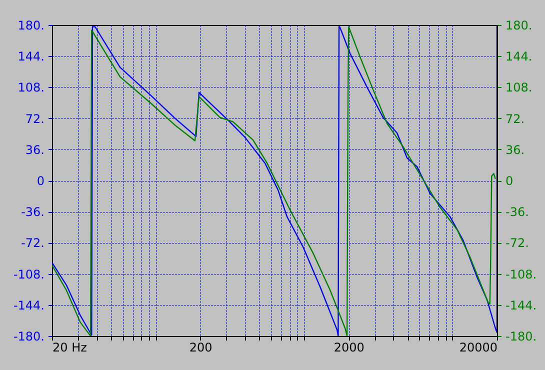 Image resolution: width=545 pixels, height=370 pixels. Describe the element at coordinates (519, 87) in the screenshot. I see `y2-tick-label: 108.` at that location.